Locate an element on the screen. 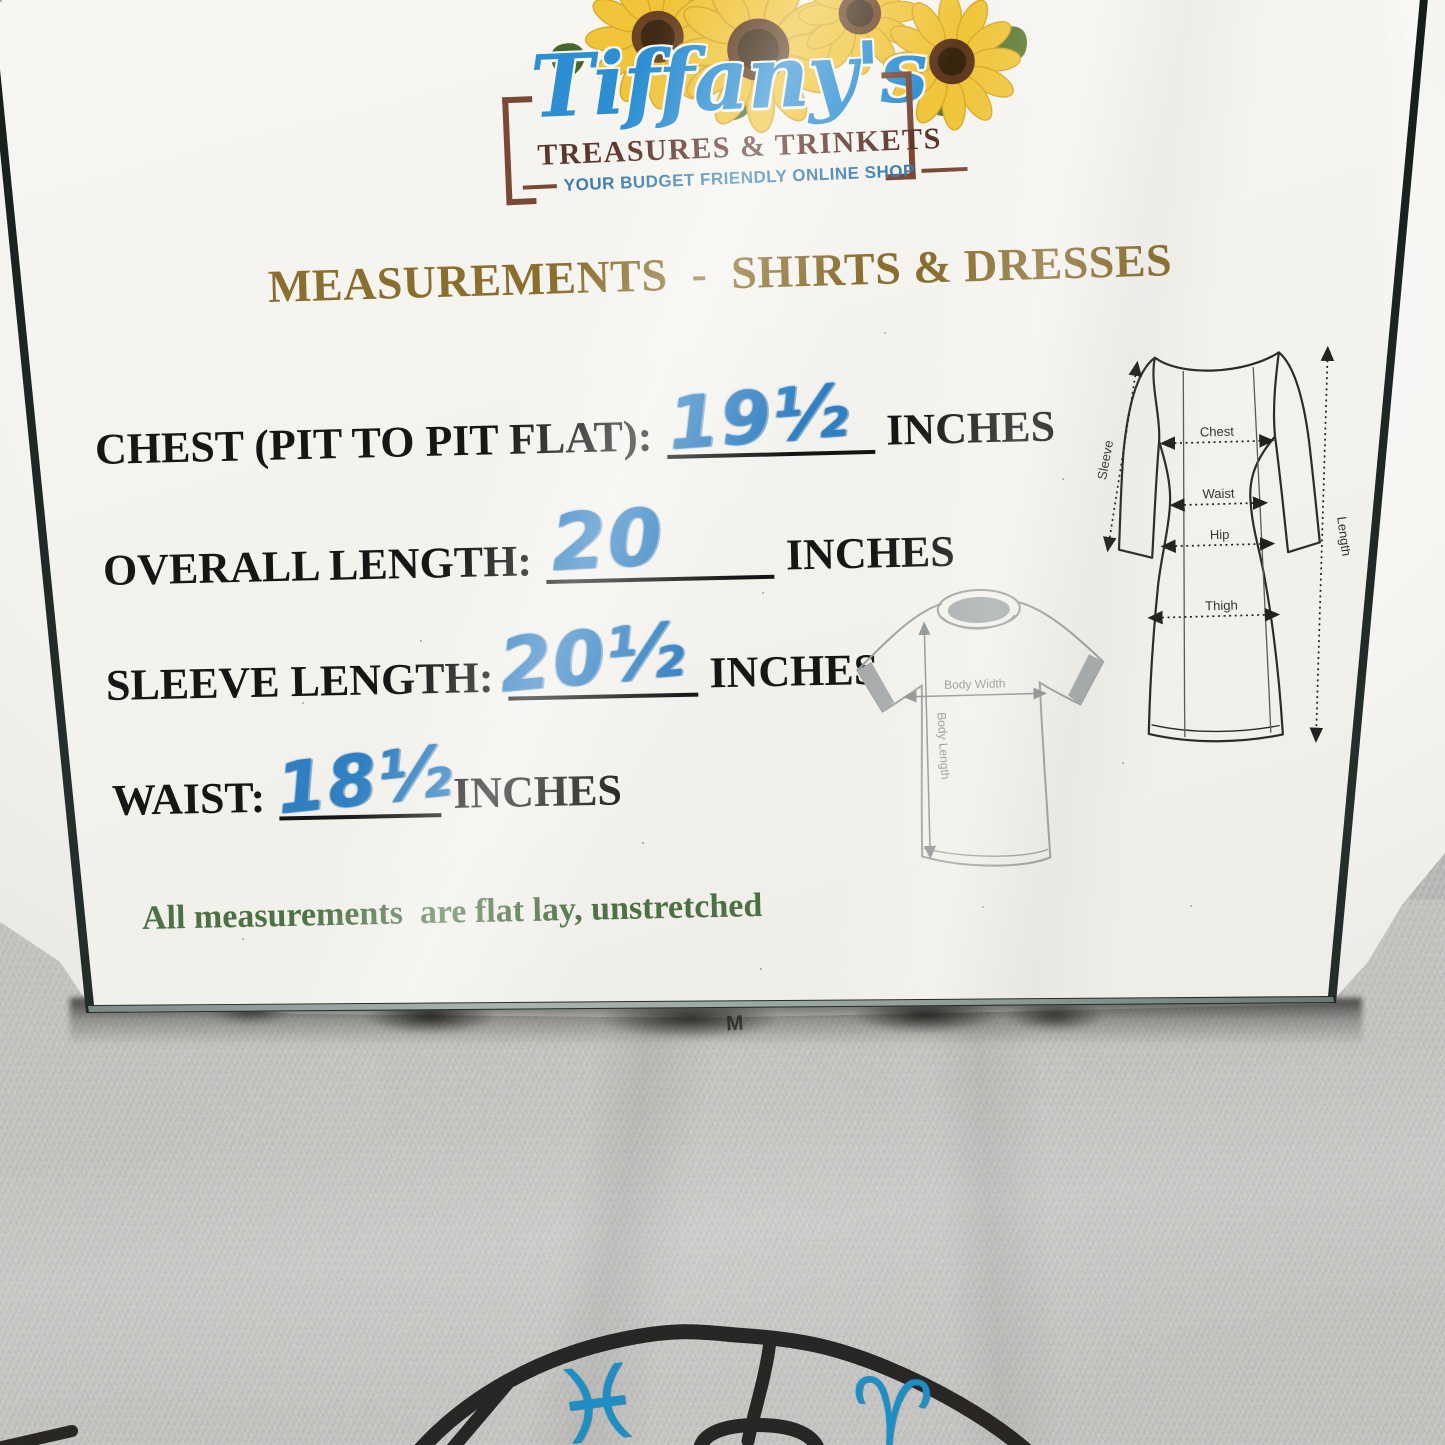 The height and width of the screenshot is (1445, 1445). tagline-dash-left-icon is located at coordinates (539, 187).